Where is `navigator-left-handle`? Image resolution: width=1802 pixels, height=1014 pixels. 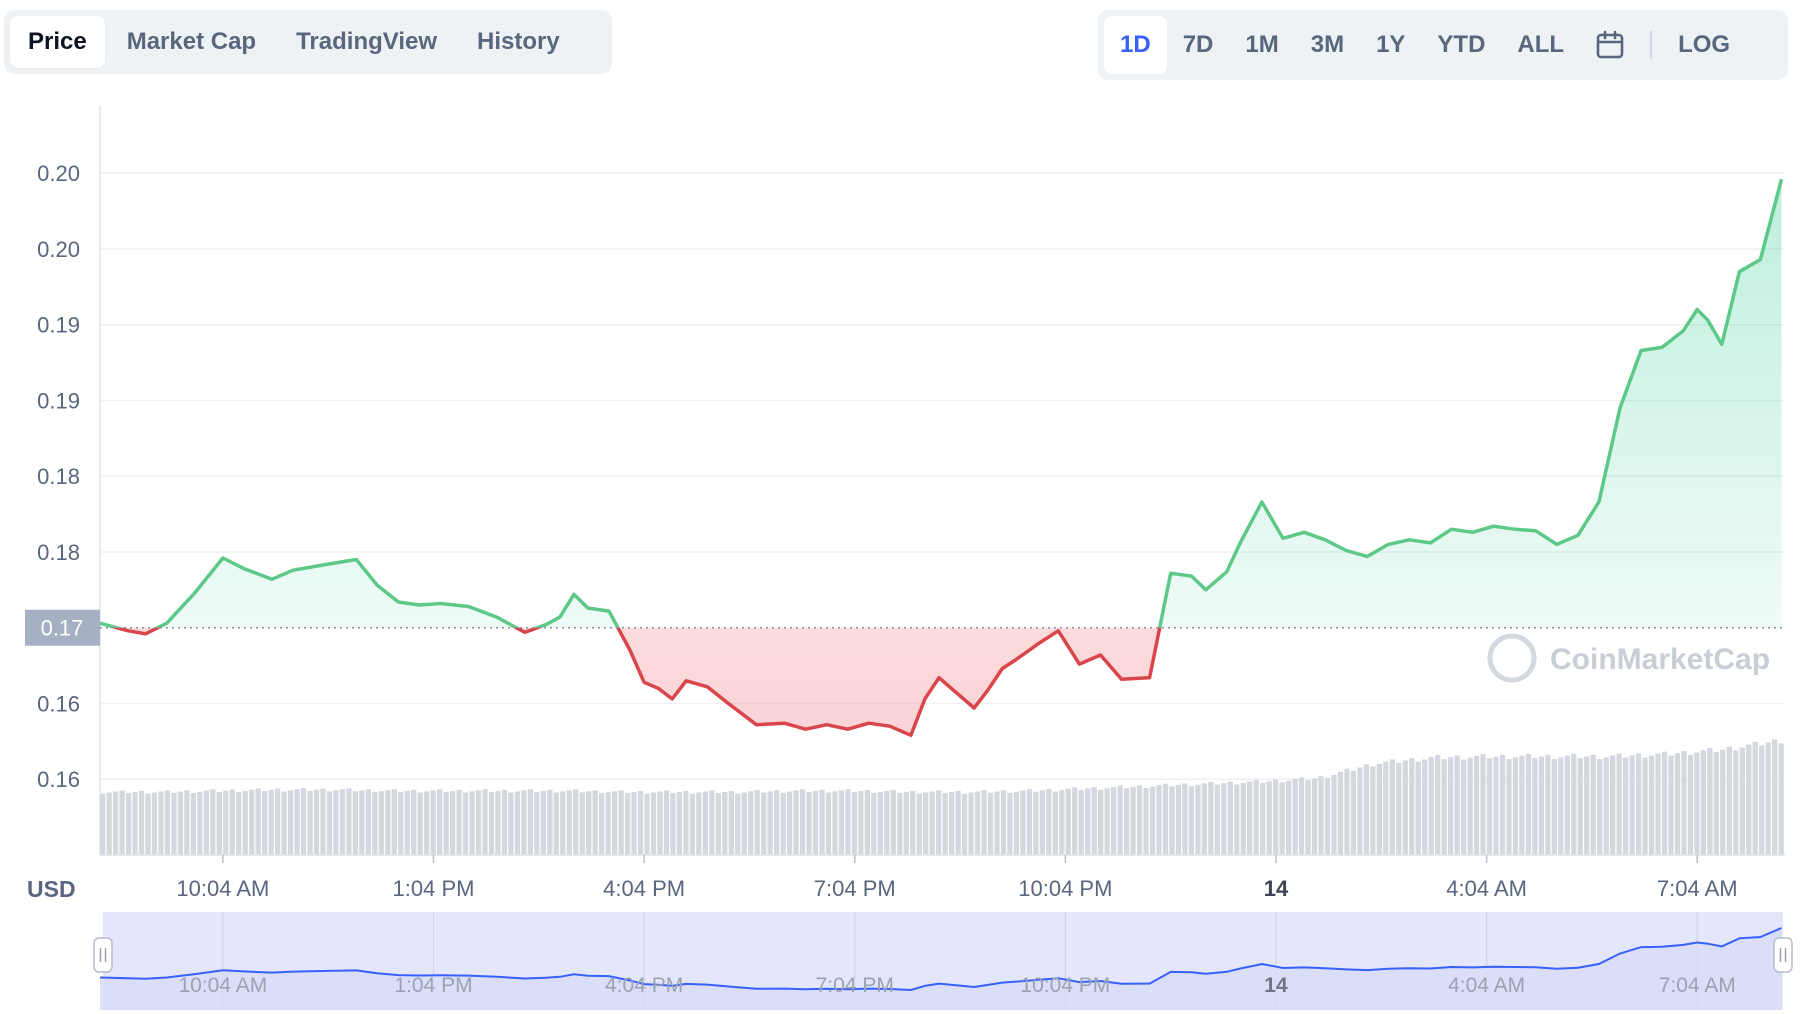 navigator-left-handle is located at coordinates (103, 955).